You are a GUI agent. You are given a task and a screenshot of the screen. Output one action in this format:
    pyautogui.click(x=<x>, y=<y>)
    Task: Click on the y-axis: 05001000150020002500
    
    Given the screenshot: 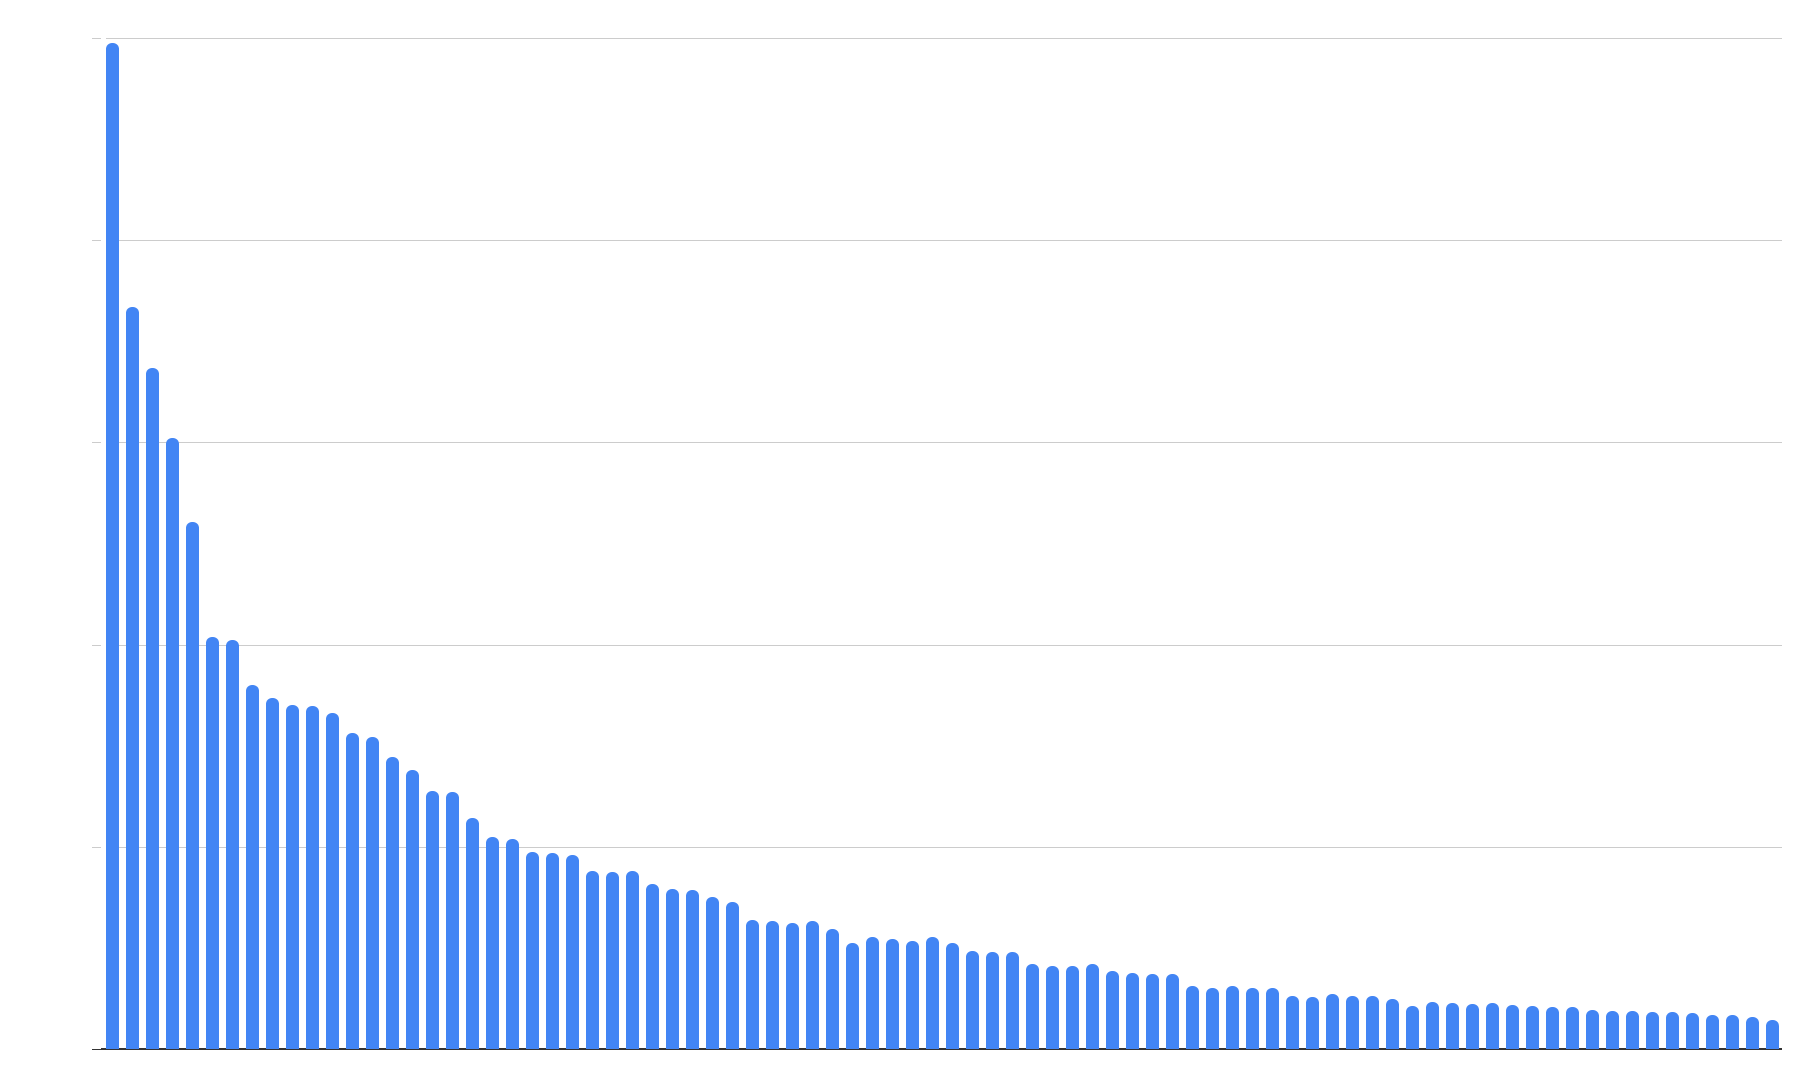 What is the action you would take?
    pyautogui.click(x=53, y=546)
    